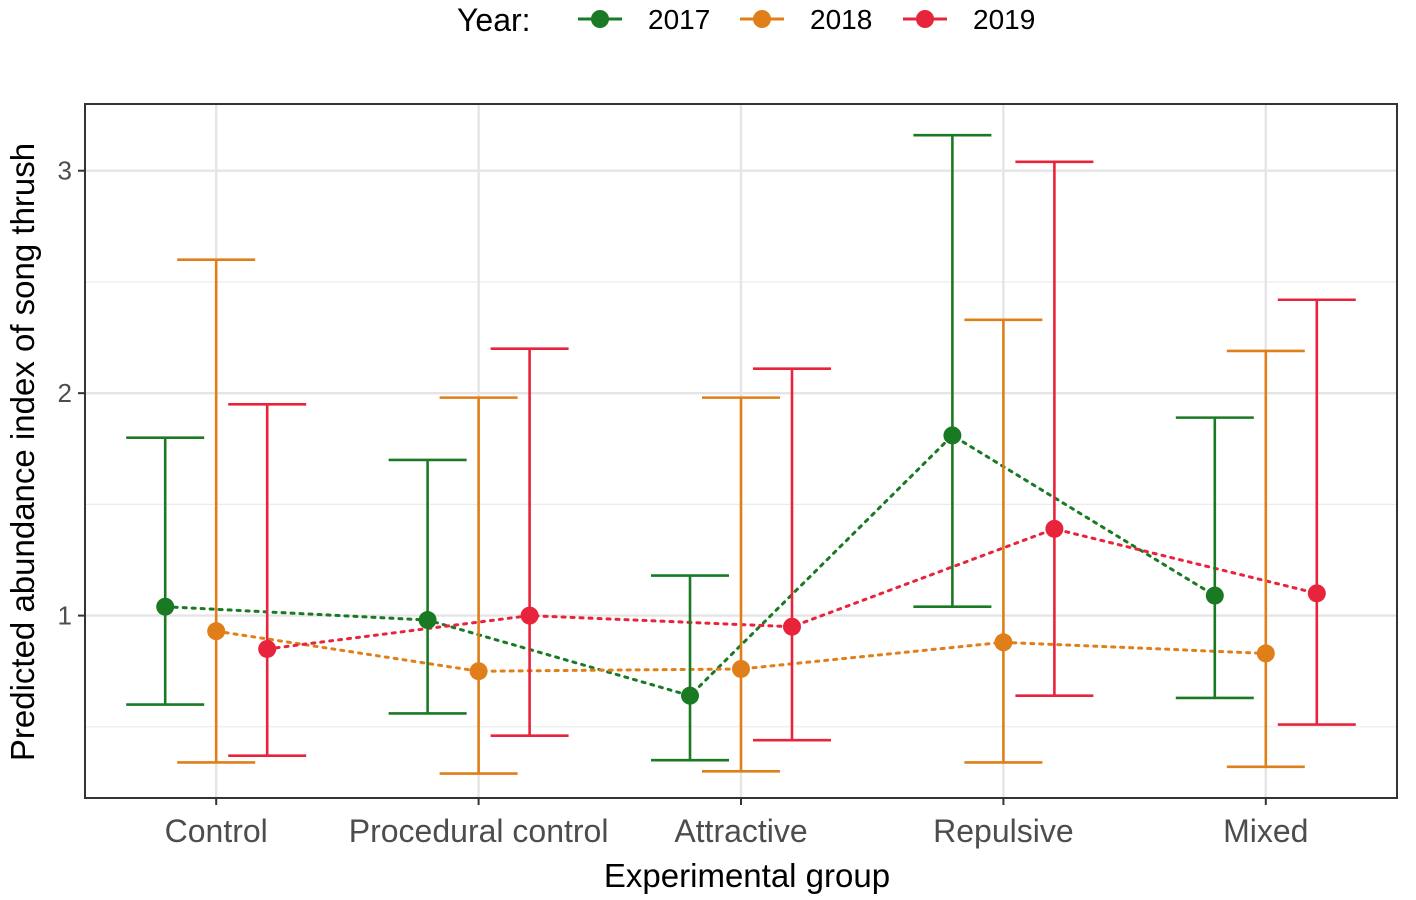 The height and width of the screenshot is (900, 1416). I want to click on point-2017-attractive, so click(690, 695).